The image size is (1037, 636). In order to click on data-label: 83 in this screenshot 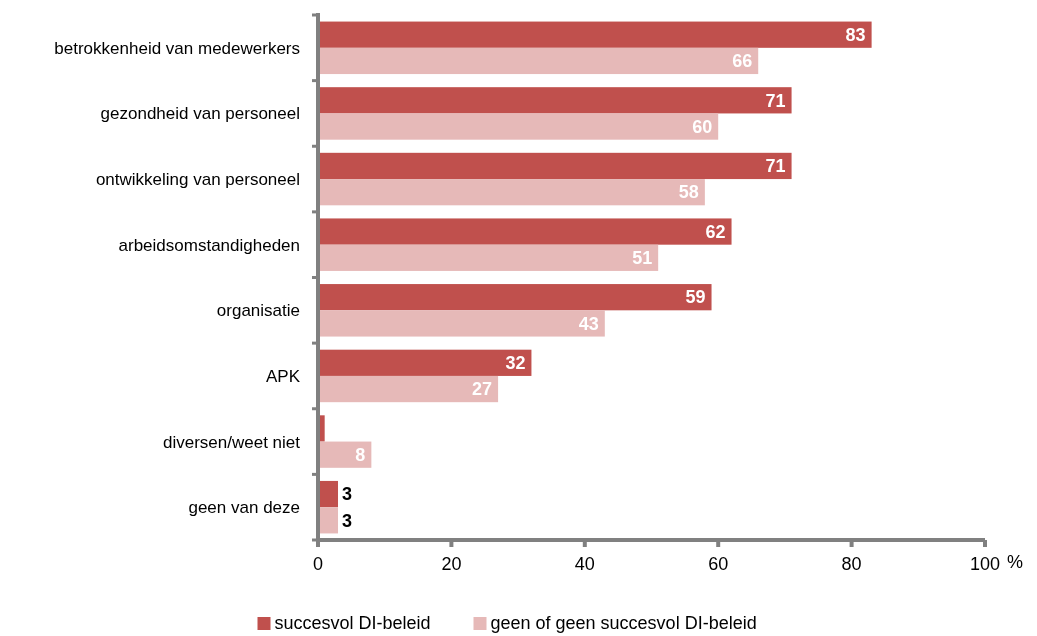, I will do `click(855, 34)`.